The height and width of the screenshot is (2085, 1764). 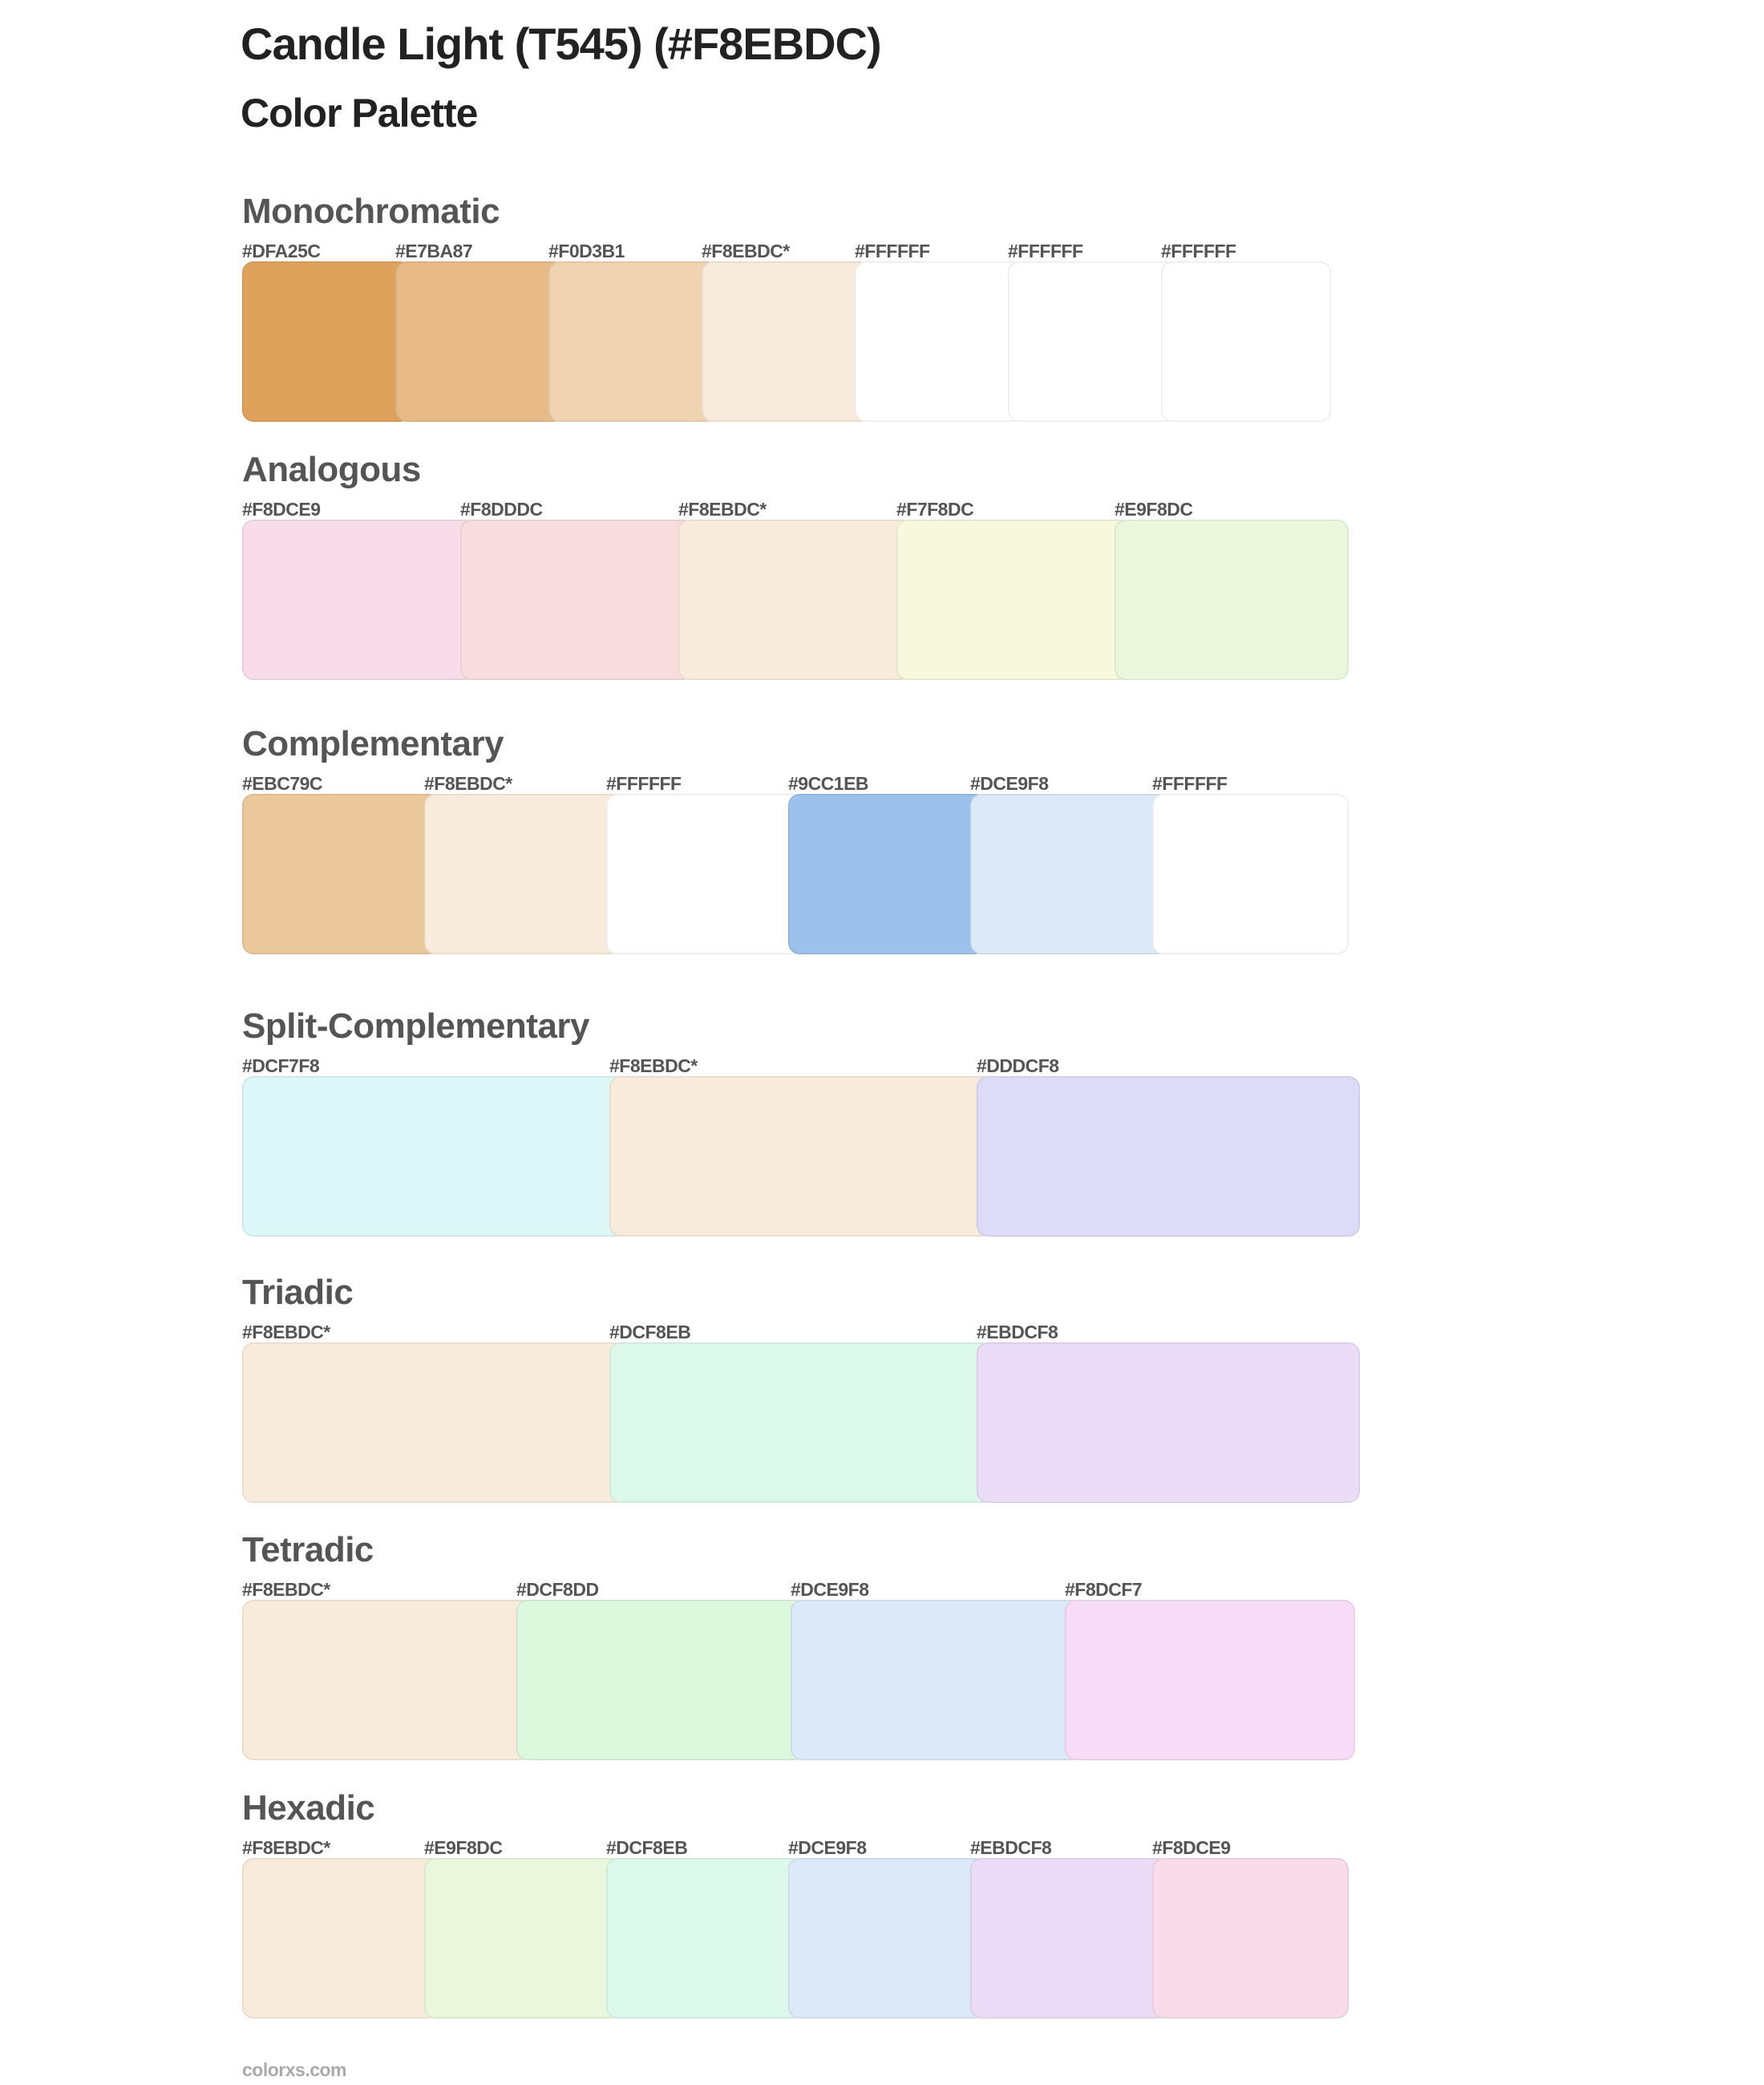 What do you see at coordinates (308, 1550) in the screenshot?
I see `section-heading: Tetradic` at bounding box center [308, 1550].